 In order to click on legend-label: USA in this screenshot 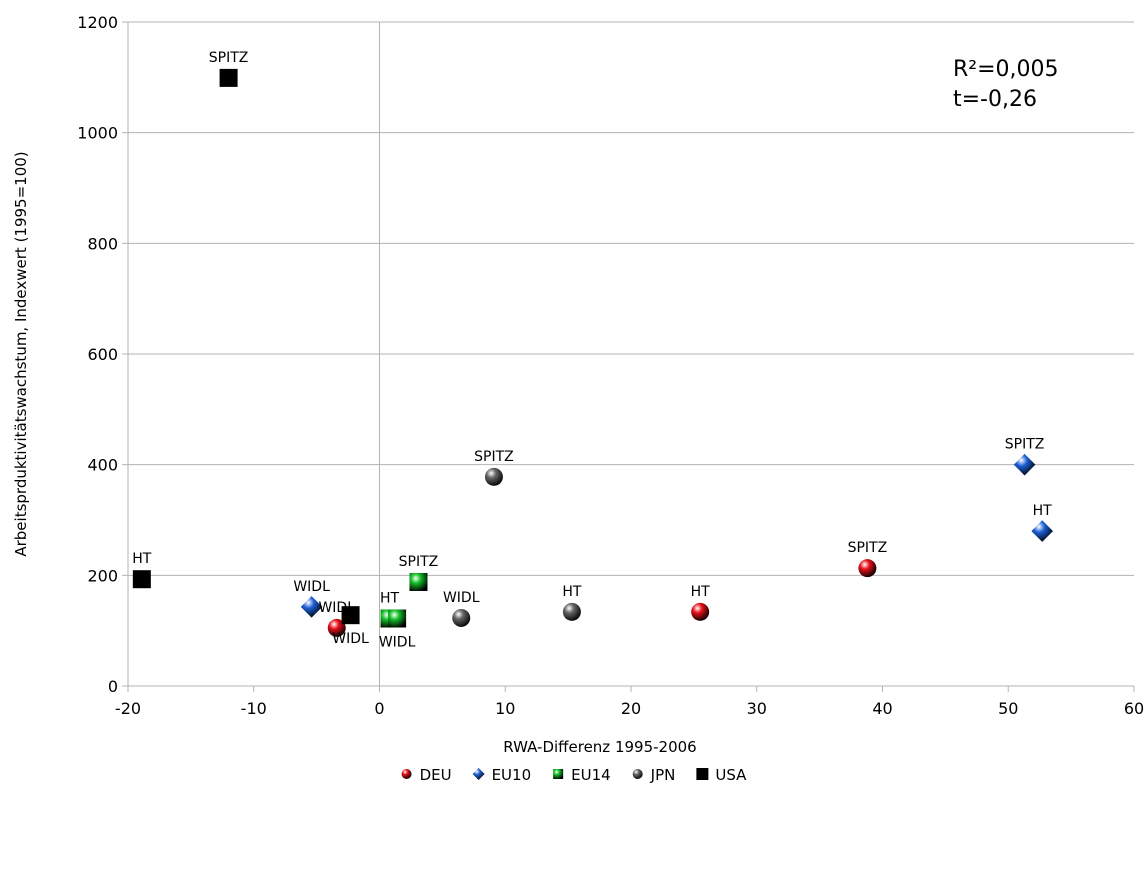, I will do `click(731, 775)`.